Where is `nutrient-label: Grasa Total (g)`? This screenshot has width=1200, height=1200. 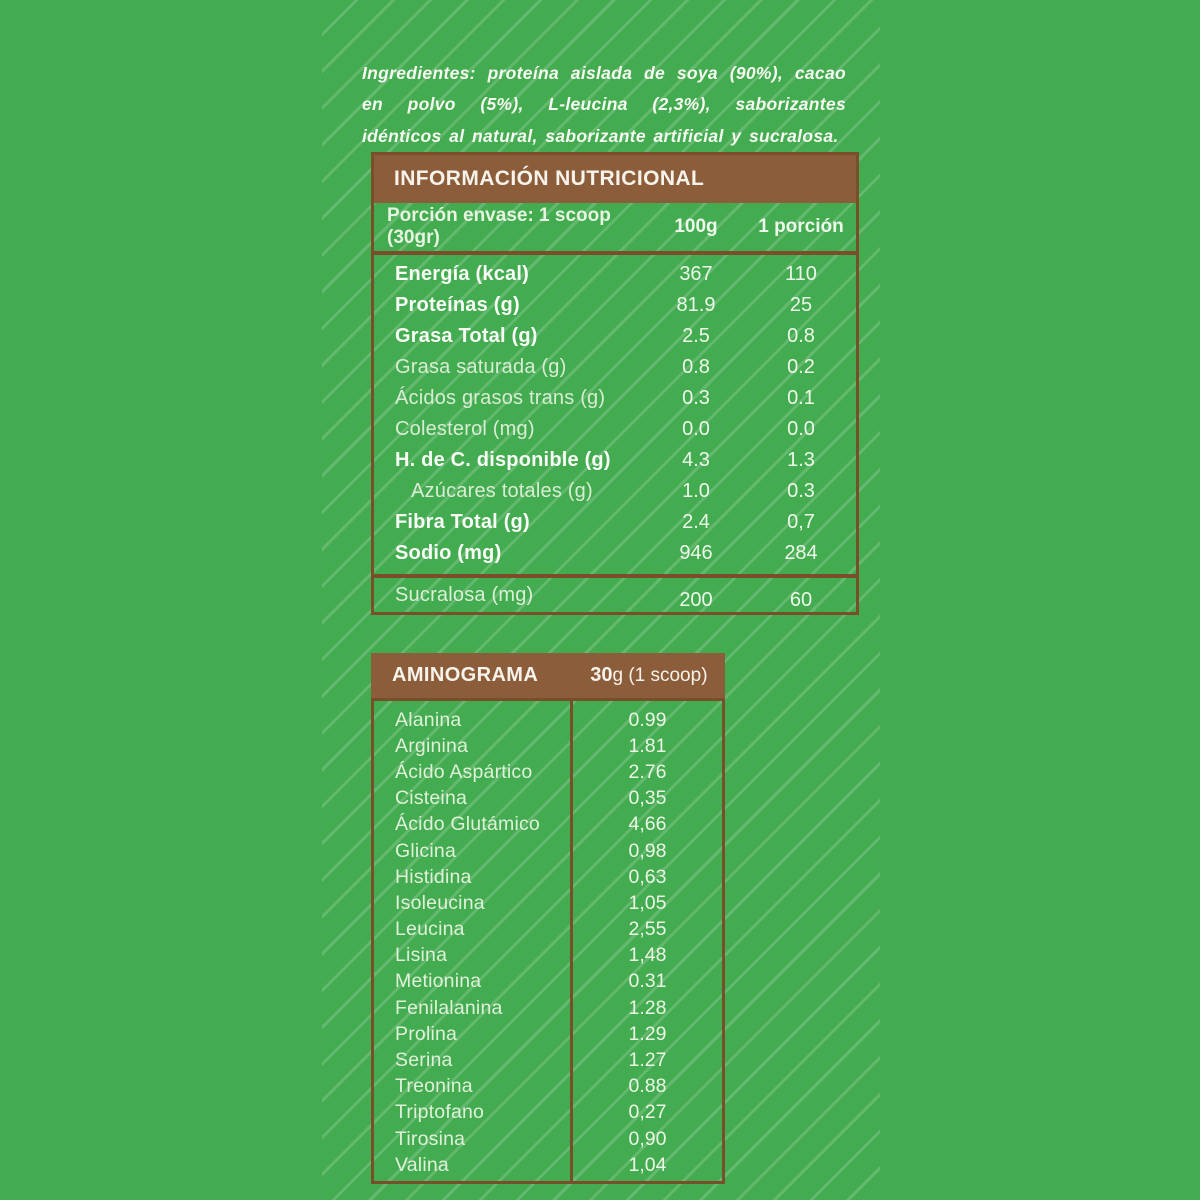 nutrient-label: Grasa Total (g) is located at coordinates (466, 336).